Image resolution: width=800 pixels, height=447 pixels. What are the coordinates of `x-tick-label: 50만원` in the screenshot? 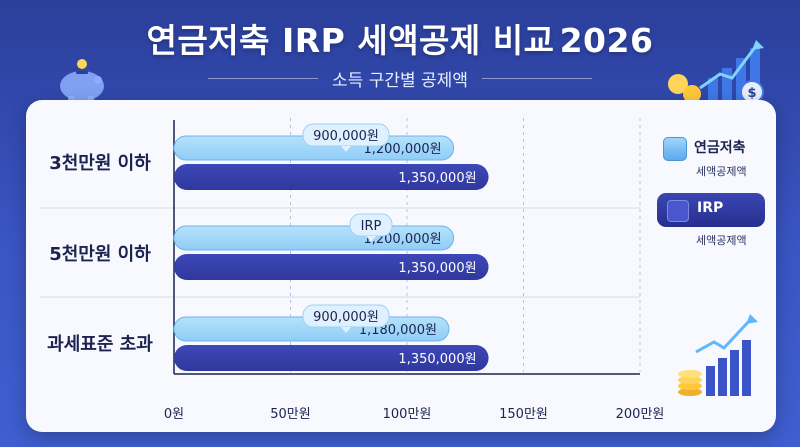 It's located at (290, 414).